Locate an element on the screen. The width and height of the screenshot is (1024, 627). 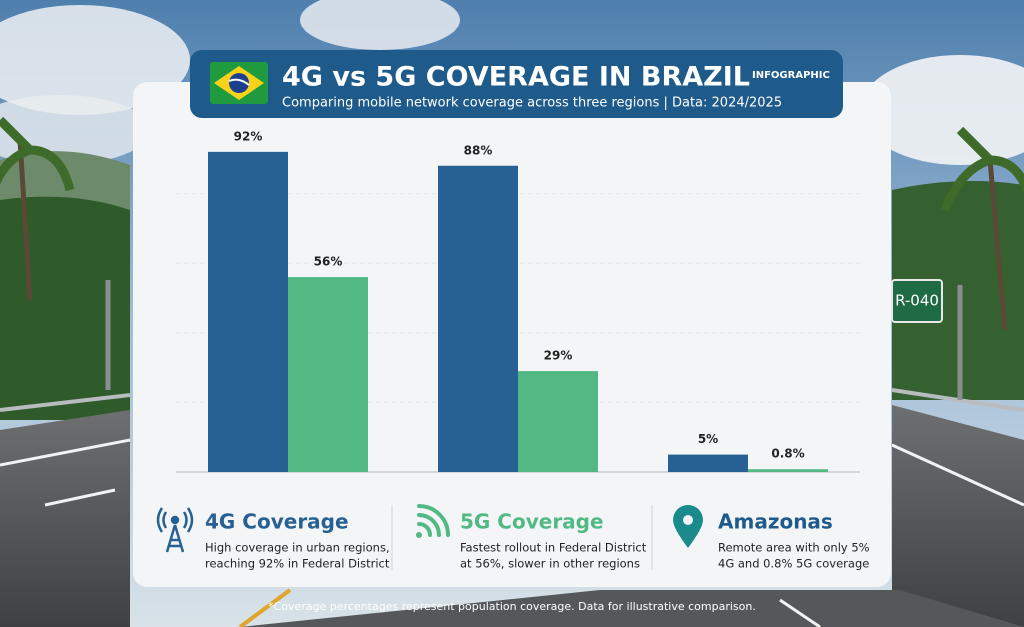
value-label: 29% is located at coordinates (558, 356).